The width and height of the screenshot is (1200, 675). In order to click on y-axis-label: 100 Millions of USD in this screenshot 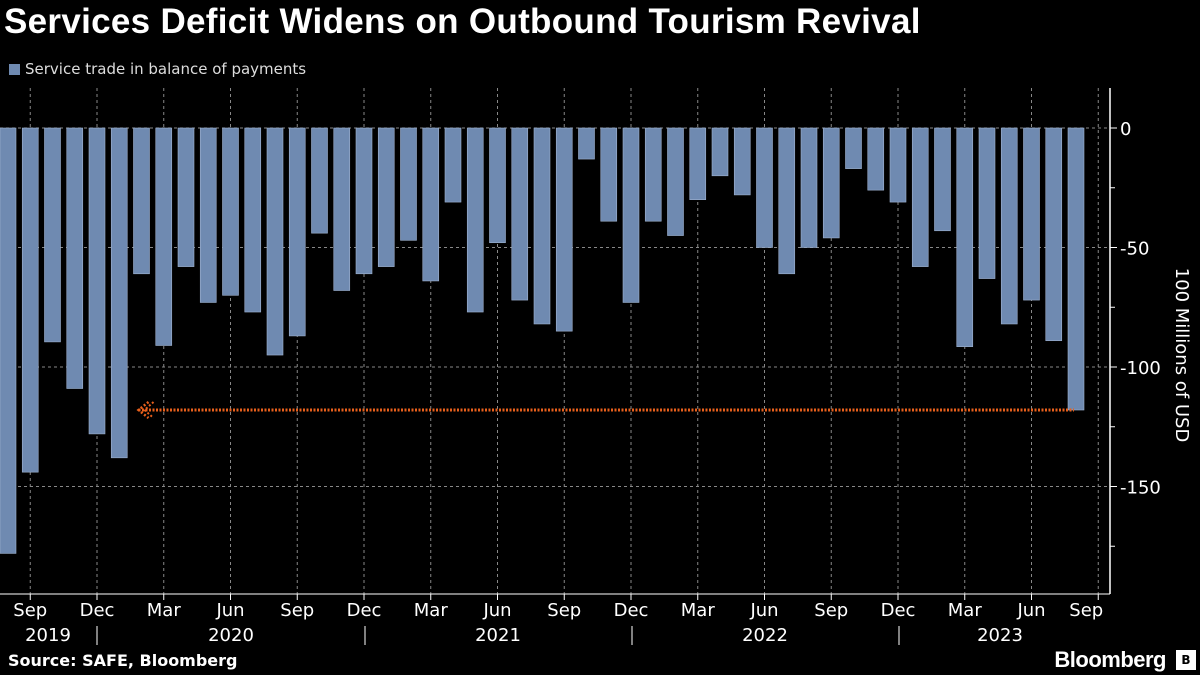, I will do `click(1181, 355)`.